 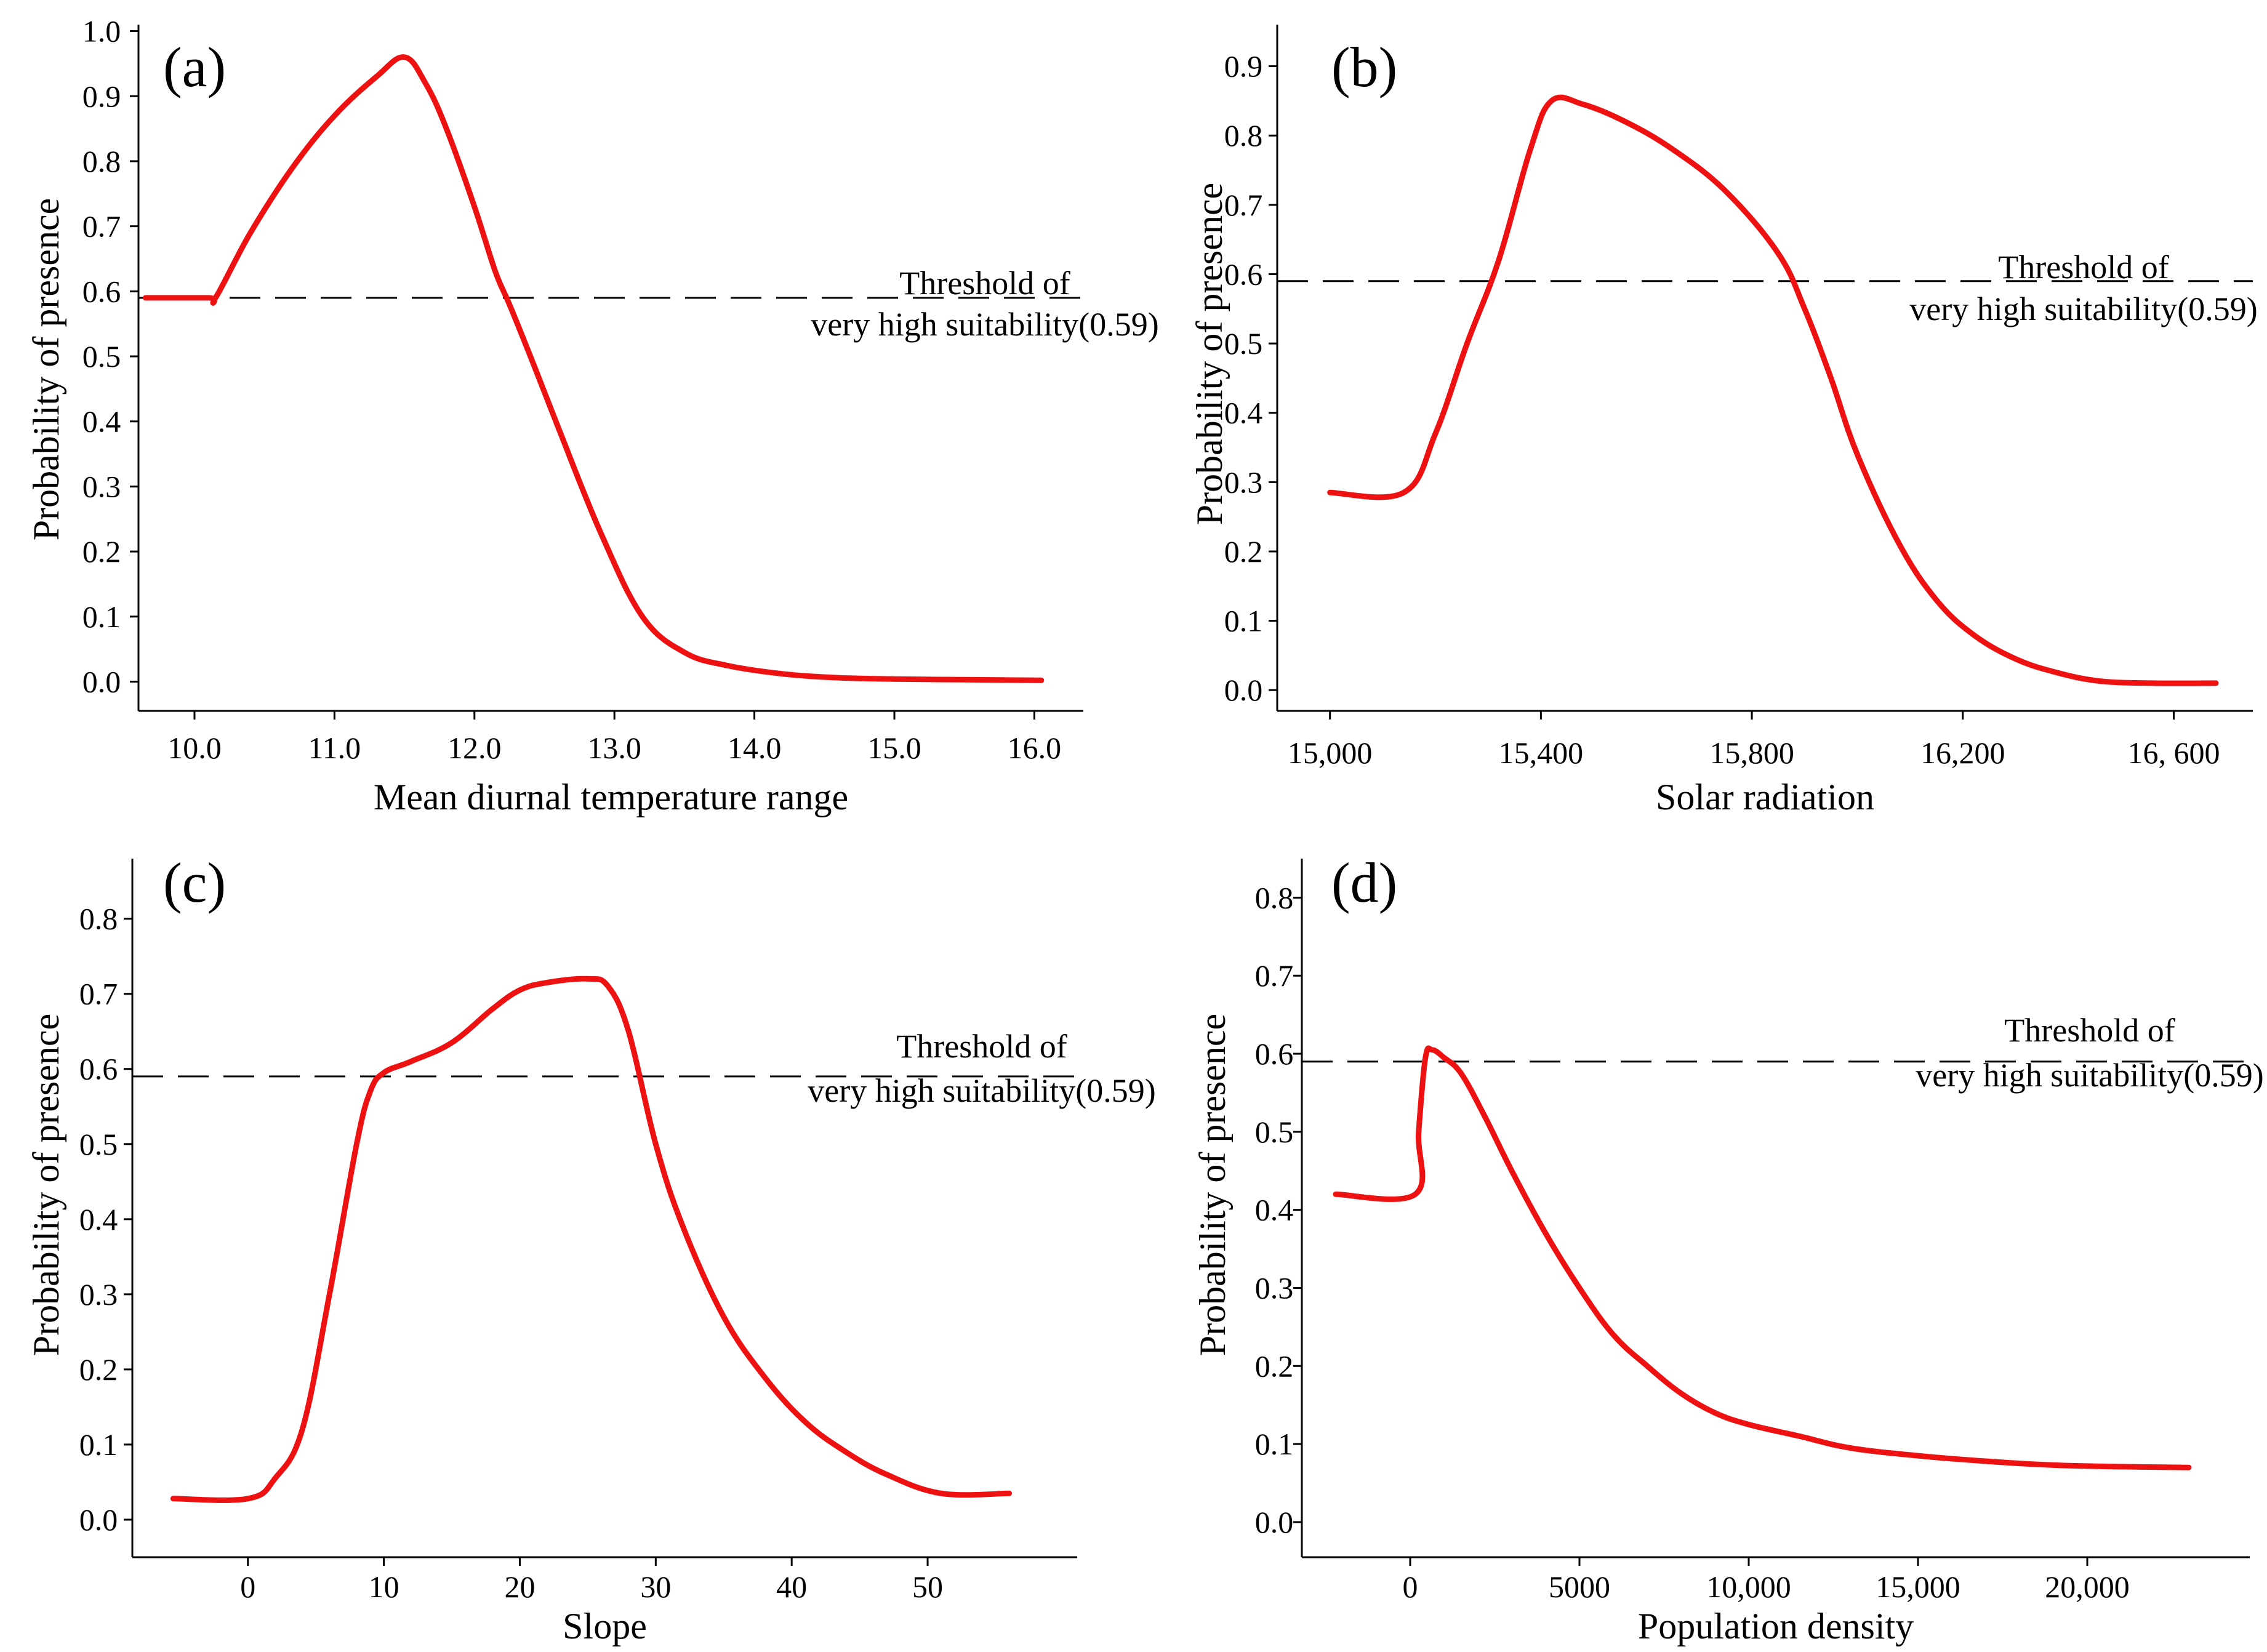 What do you see at coordinates (195, 67) in the screenshot?
I see `panel-label: (a)` at bounding box center [195, 67].